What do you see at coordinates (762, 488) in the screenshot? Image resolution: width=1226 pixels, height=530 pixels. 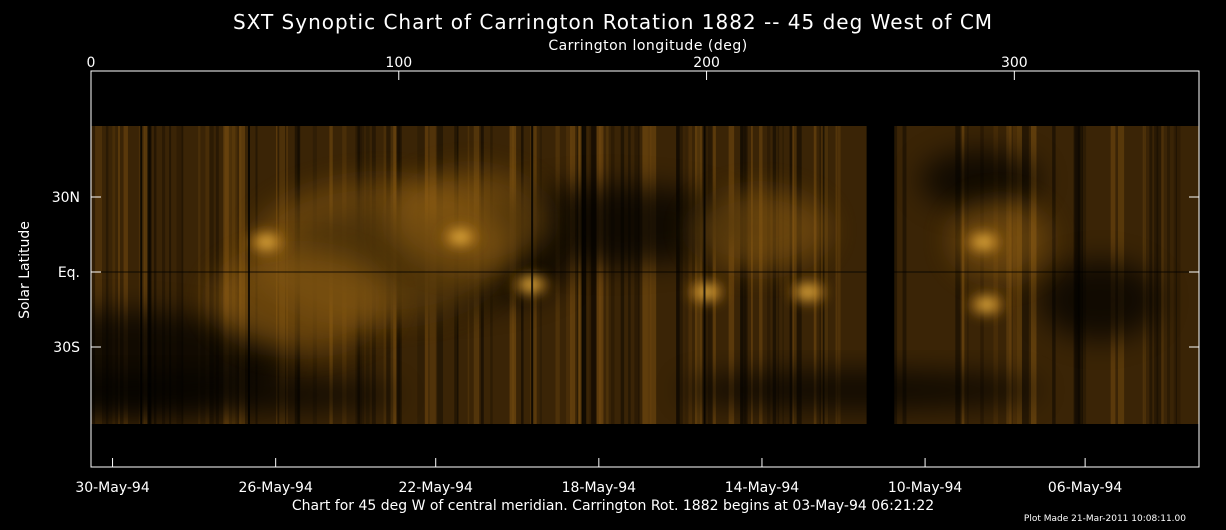 I see `x-bottom-date-label: 14-May-94` at bounding box center [762, 488].